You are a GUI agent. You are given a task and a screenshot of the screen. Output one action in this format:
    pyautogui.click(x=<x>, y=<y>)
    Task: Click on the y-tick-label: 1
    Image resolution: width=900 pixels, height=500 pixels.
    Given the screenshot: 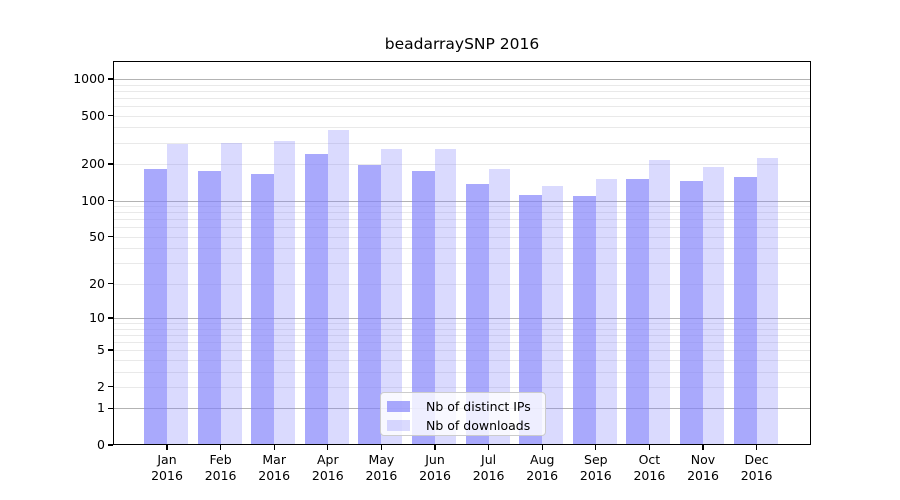 What is the action you would take?
    pyautogui.click(x=101, y=408)
    